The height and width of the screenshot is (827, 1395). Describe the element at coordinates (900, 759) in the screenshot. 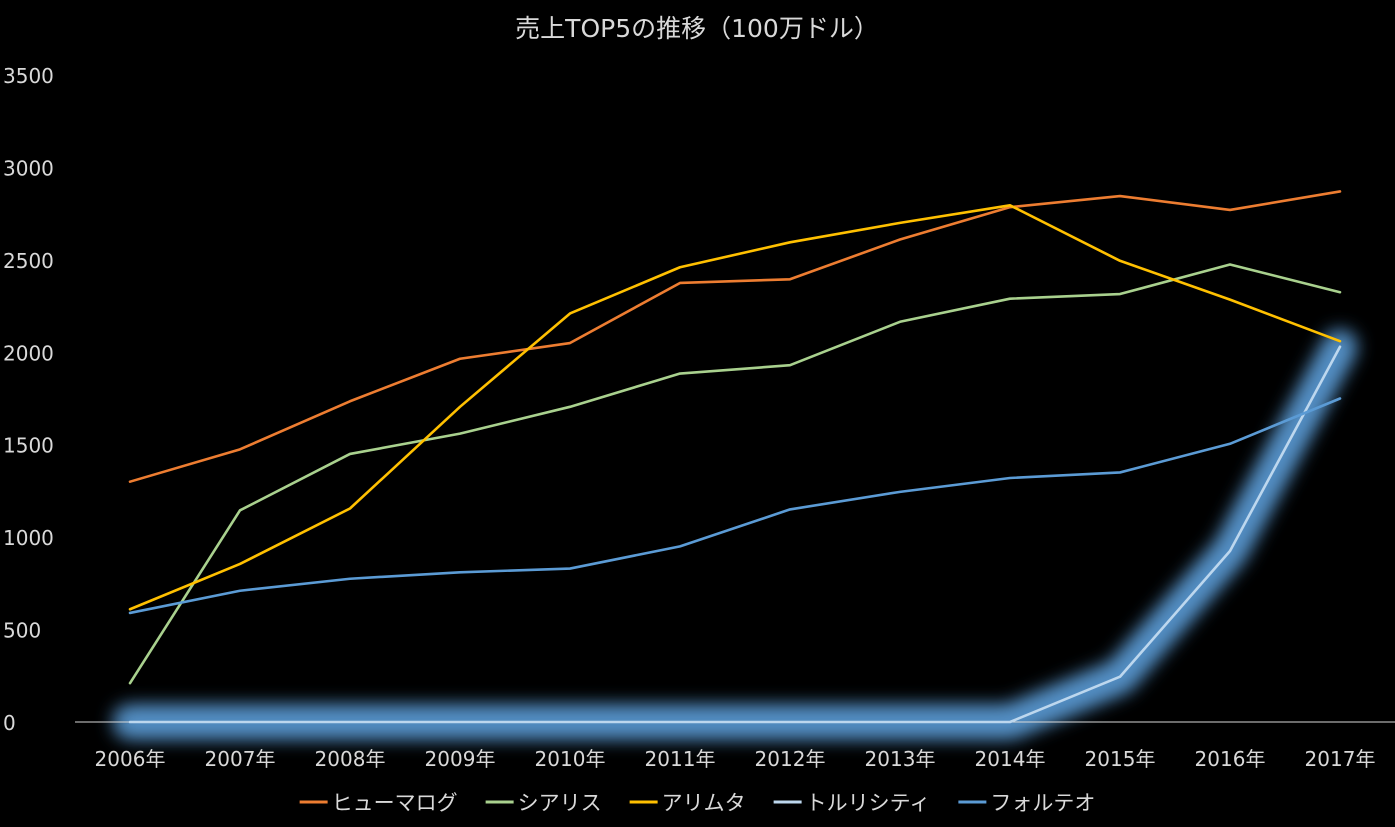

I see `x-tick-label: 2013年` at that location.